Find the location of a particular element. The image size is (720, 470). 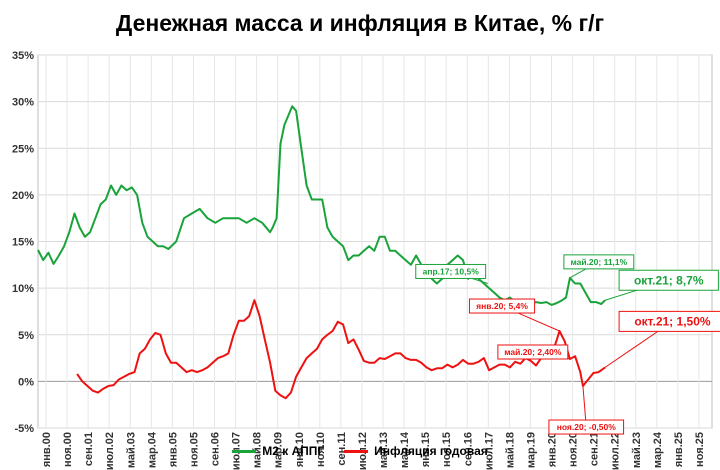

legend-label-m2: М2 к АППГ is located at coordinates (293, 451).